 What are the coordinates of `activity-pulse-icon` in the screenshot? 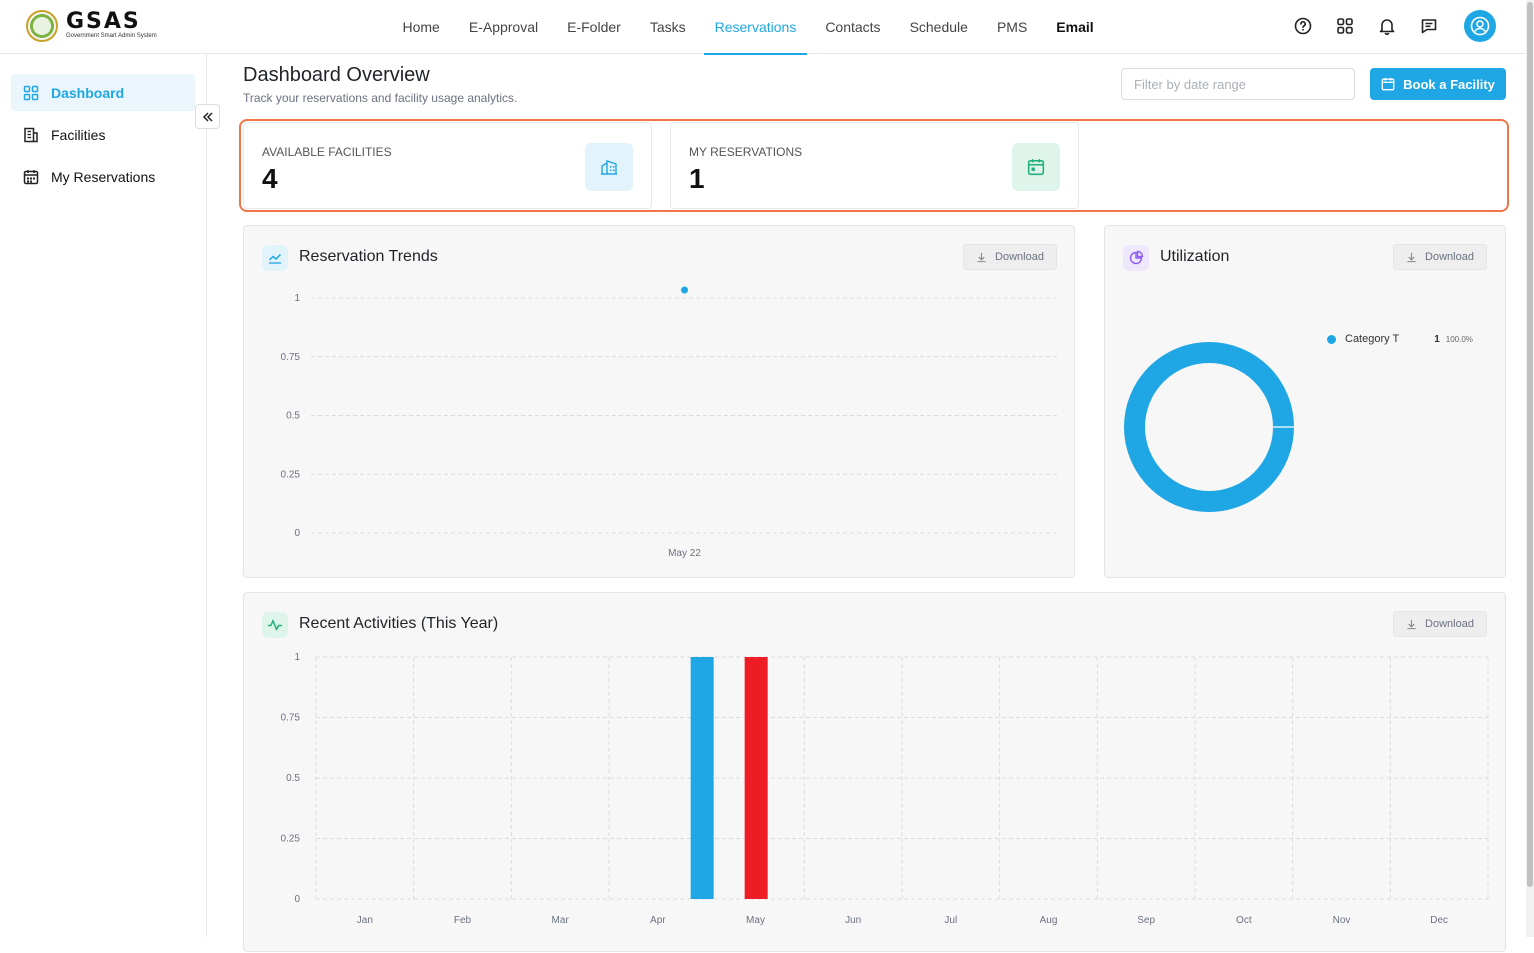 It's located at (275, 625).